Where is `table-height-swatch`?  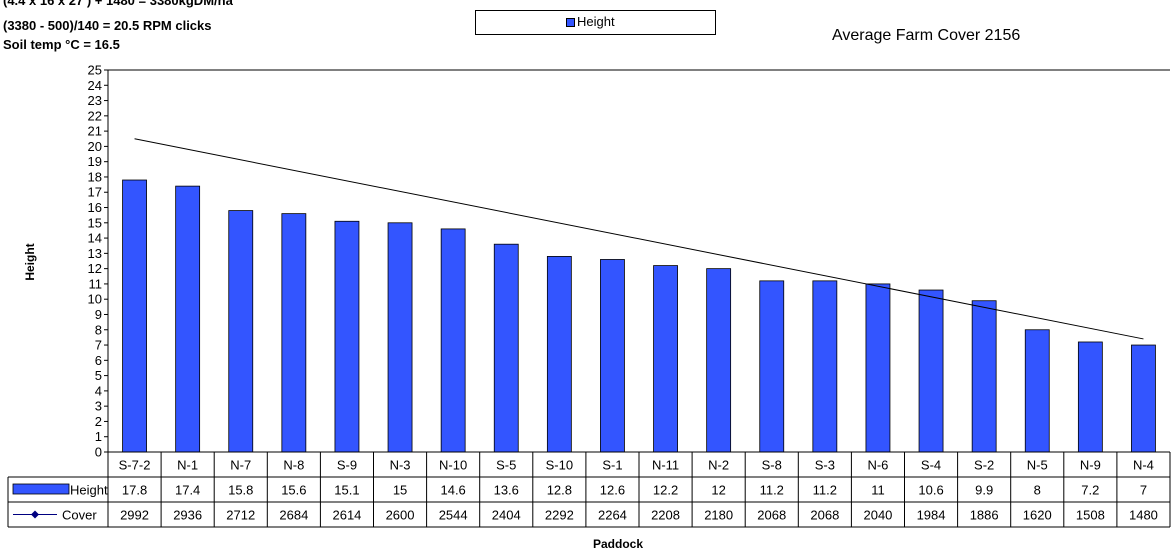 table-height-swatch is located at coordinates (41, 489).